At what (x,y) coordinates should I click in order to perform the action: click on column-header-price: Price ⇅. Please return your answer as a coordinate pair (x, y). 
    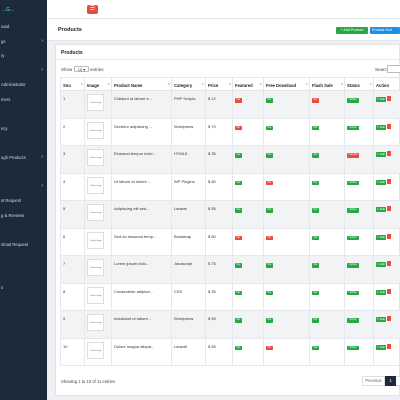
    Looking at the image, I should click on (219, 84).